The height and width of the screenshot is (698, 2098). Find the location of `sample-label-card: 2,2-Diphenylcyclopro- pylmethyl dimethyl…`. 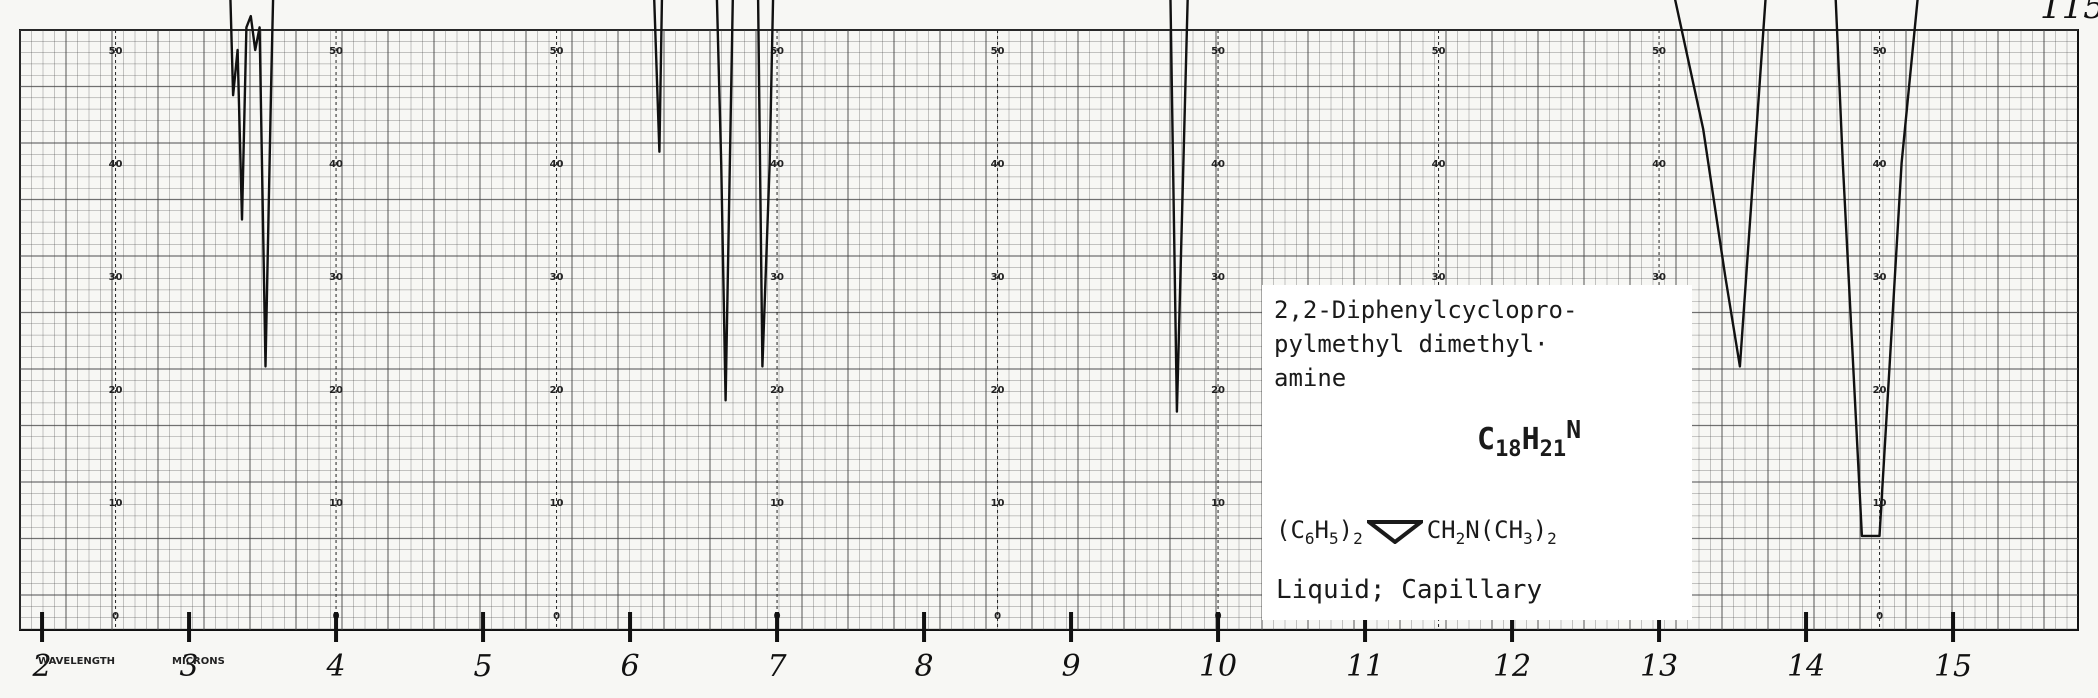

sample-label-card: 2,2-Diphenylcyclopro- pylmethyl dimethyl… is located at coordinates (1477, 452).